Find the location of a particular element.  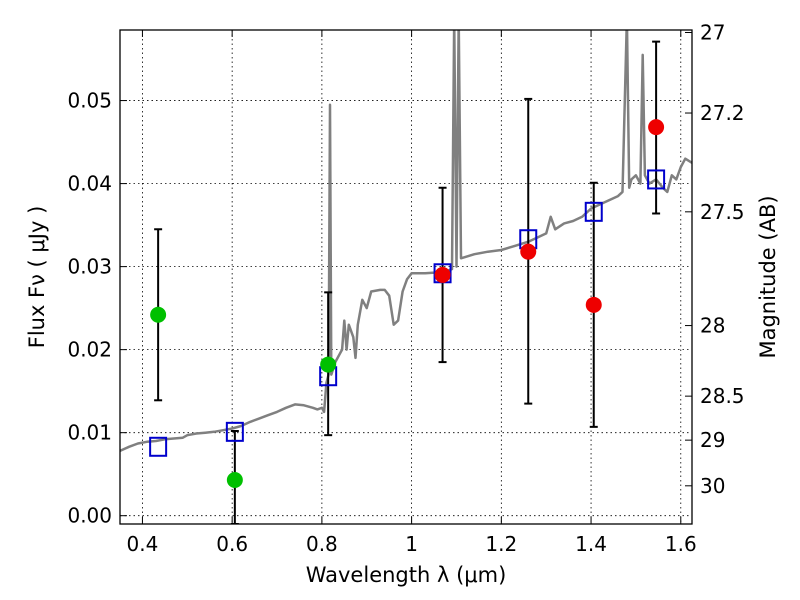

magnitude-tick-label: 29 is located at coordinates (712, 440).